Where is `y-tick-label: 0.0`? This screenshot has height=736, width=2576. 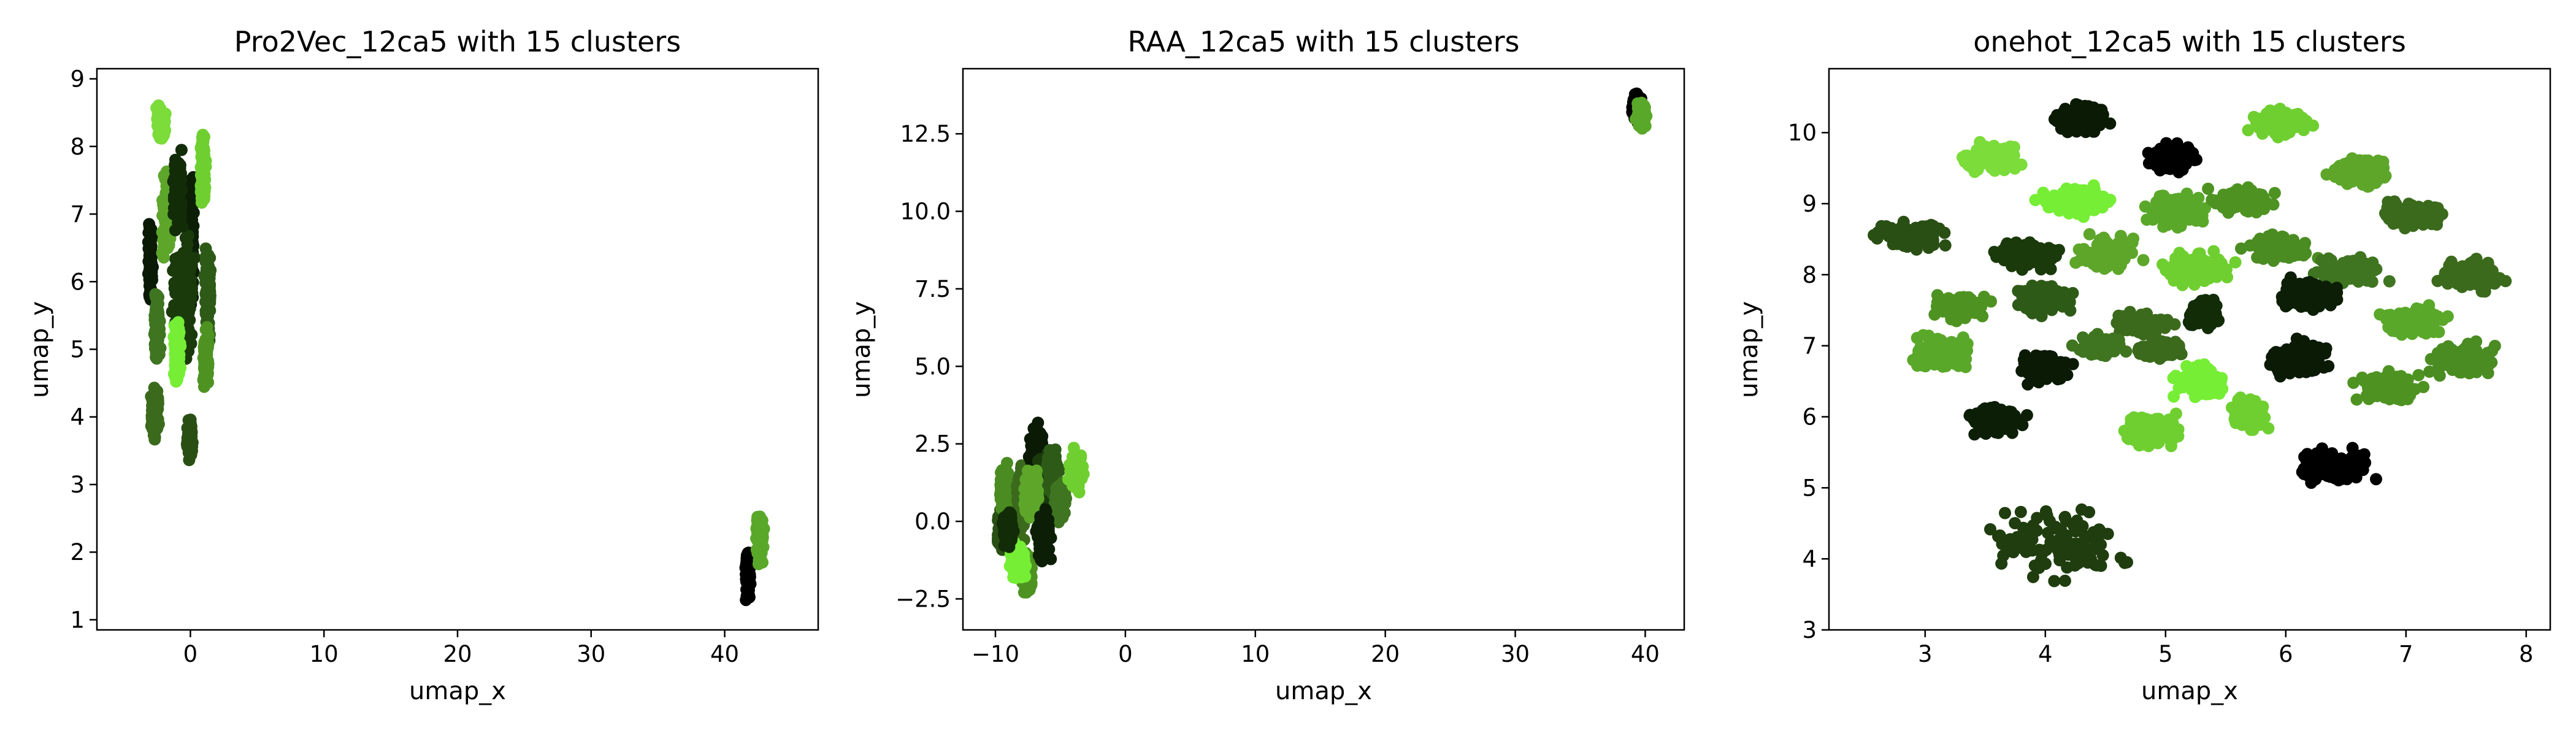
y-tick-label: 0.0 is located at coordinates (932, 521).